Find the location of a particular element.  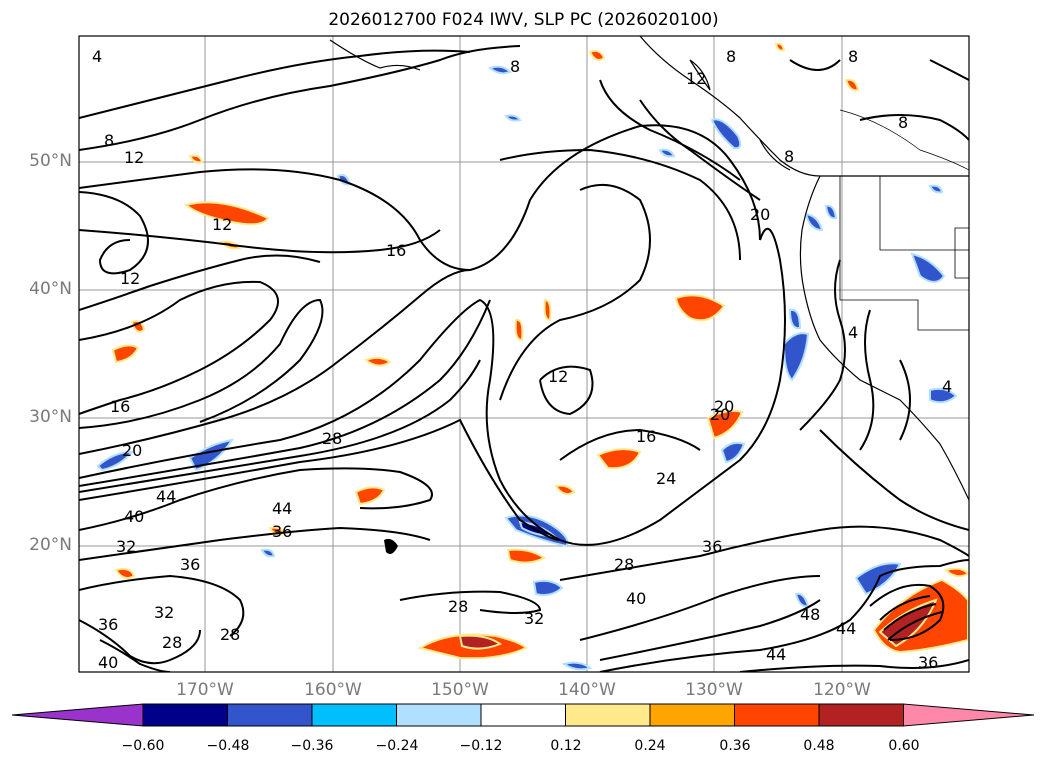

colorbar is located at coordinates (523, 715).